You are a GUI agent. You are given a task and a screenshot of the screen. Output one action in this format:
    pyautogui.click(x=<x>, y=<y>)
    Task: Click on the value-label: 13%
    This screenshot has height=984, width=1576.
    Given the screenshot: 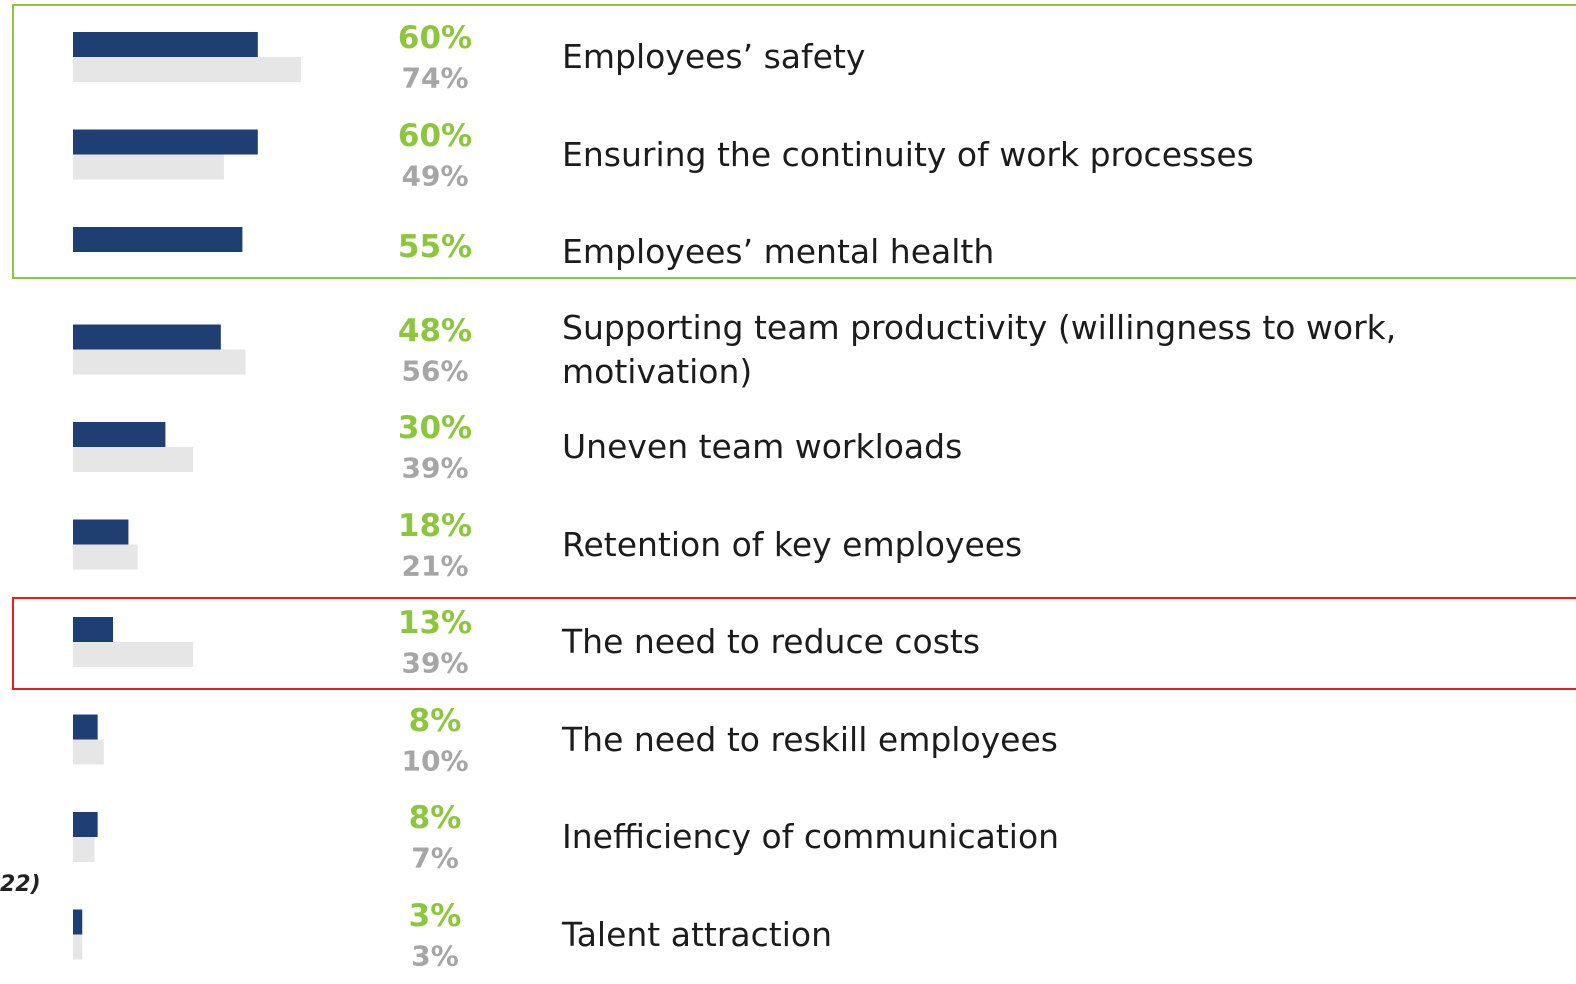 What is the action you would take?
    pyautogui.click(x=435, y=623)
    